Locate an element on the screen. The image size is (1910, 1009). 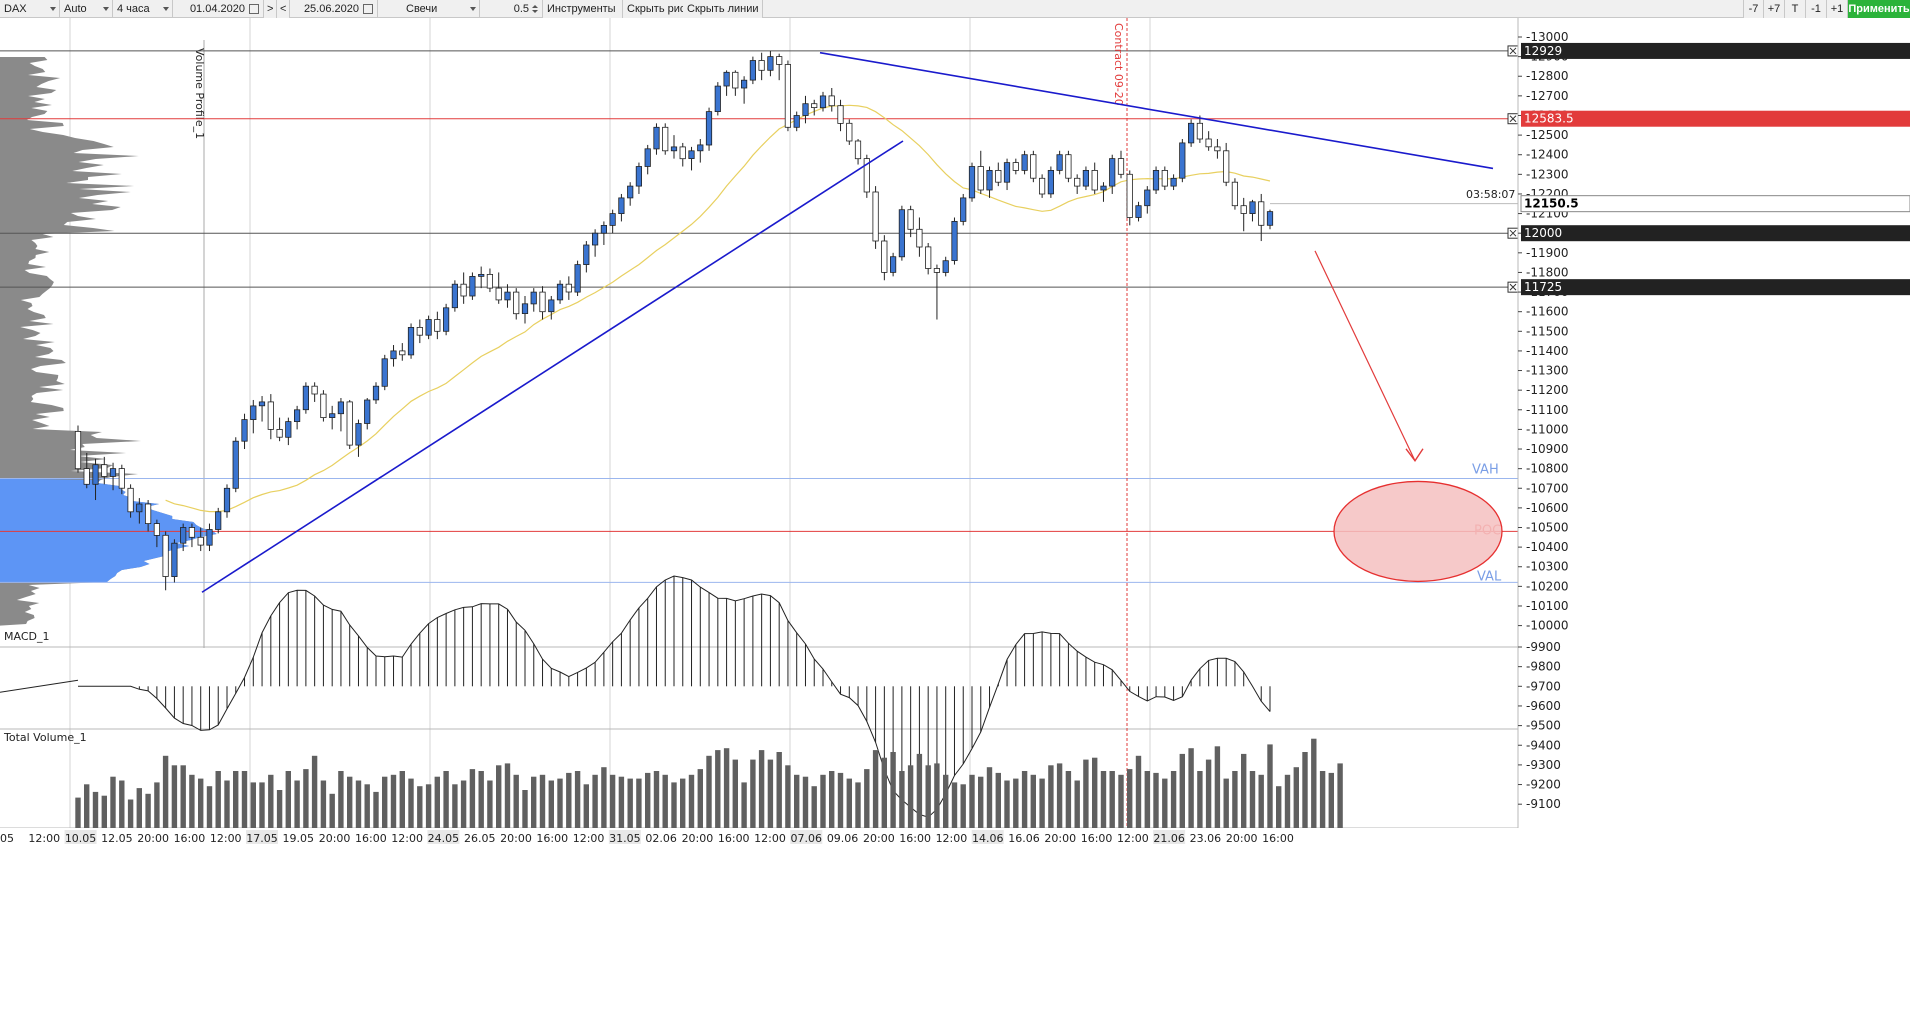
today-button: T is located at coordinates (1795, 9).